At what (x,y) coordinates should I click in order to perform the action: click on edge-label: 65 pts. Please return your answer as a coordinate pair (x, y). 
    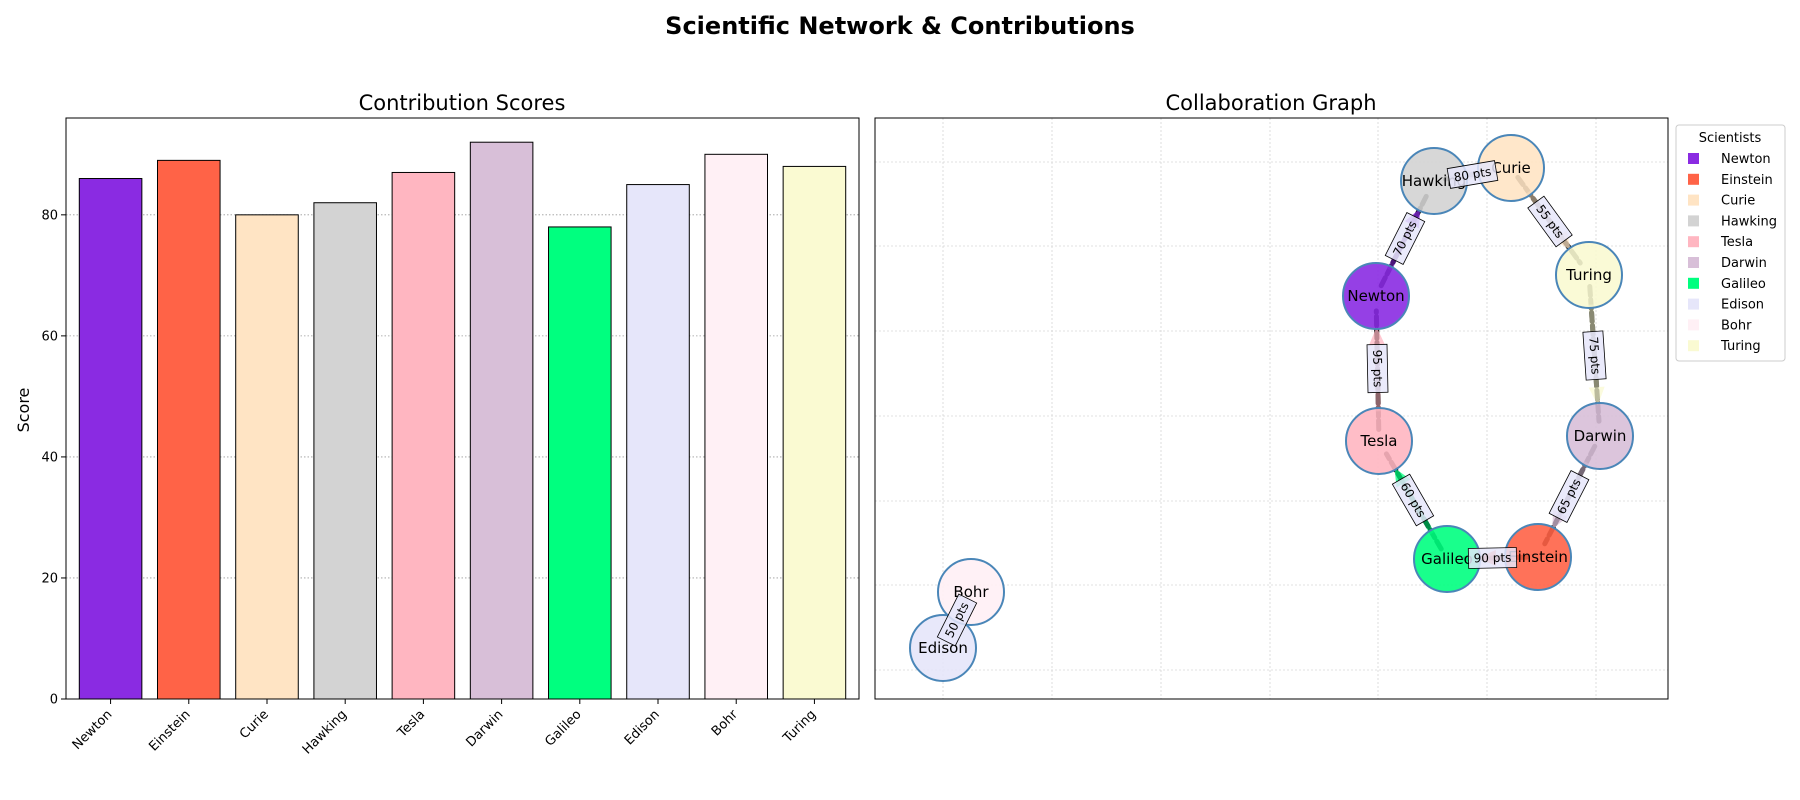
    Looking at the image, I should click on (1569, 496).